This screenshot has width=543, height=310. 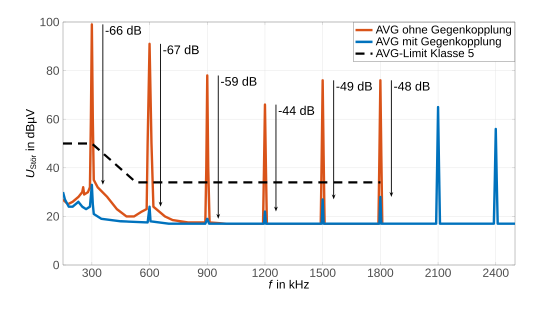 I want to click on y-axis-title: U$_{Stör}$ in dBµV, so click(x=31, y=143).